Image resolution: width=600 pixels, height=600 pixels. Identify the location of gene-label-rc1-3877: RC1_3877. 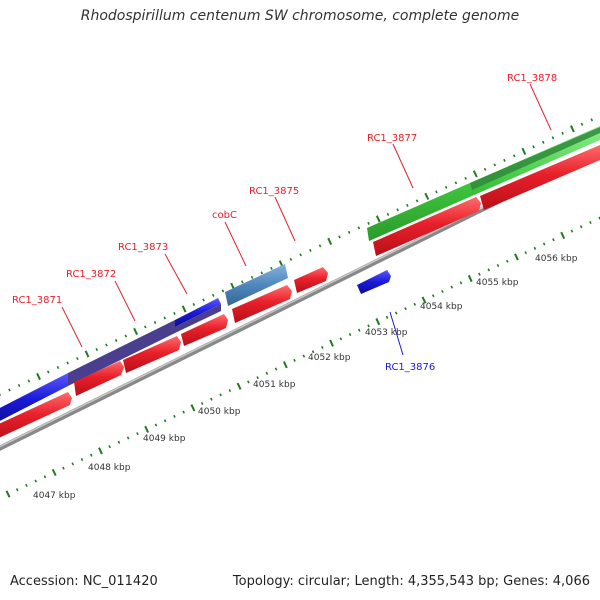
(392, 138).